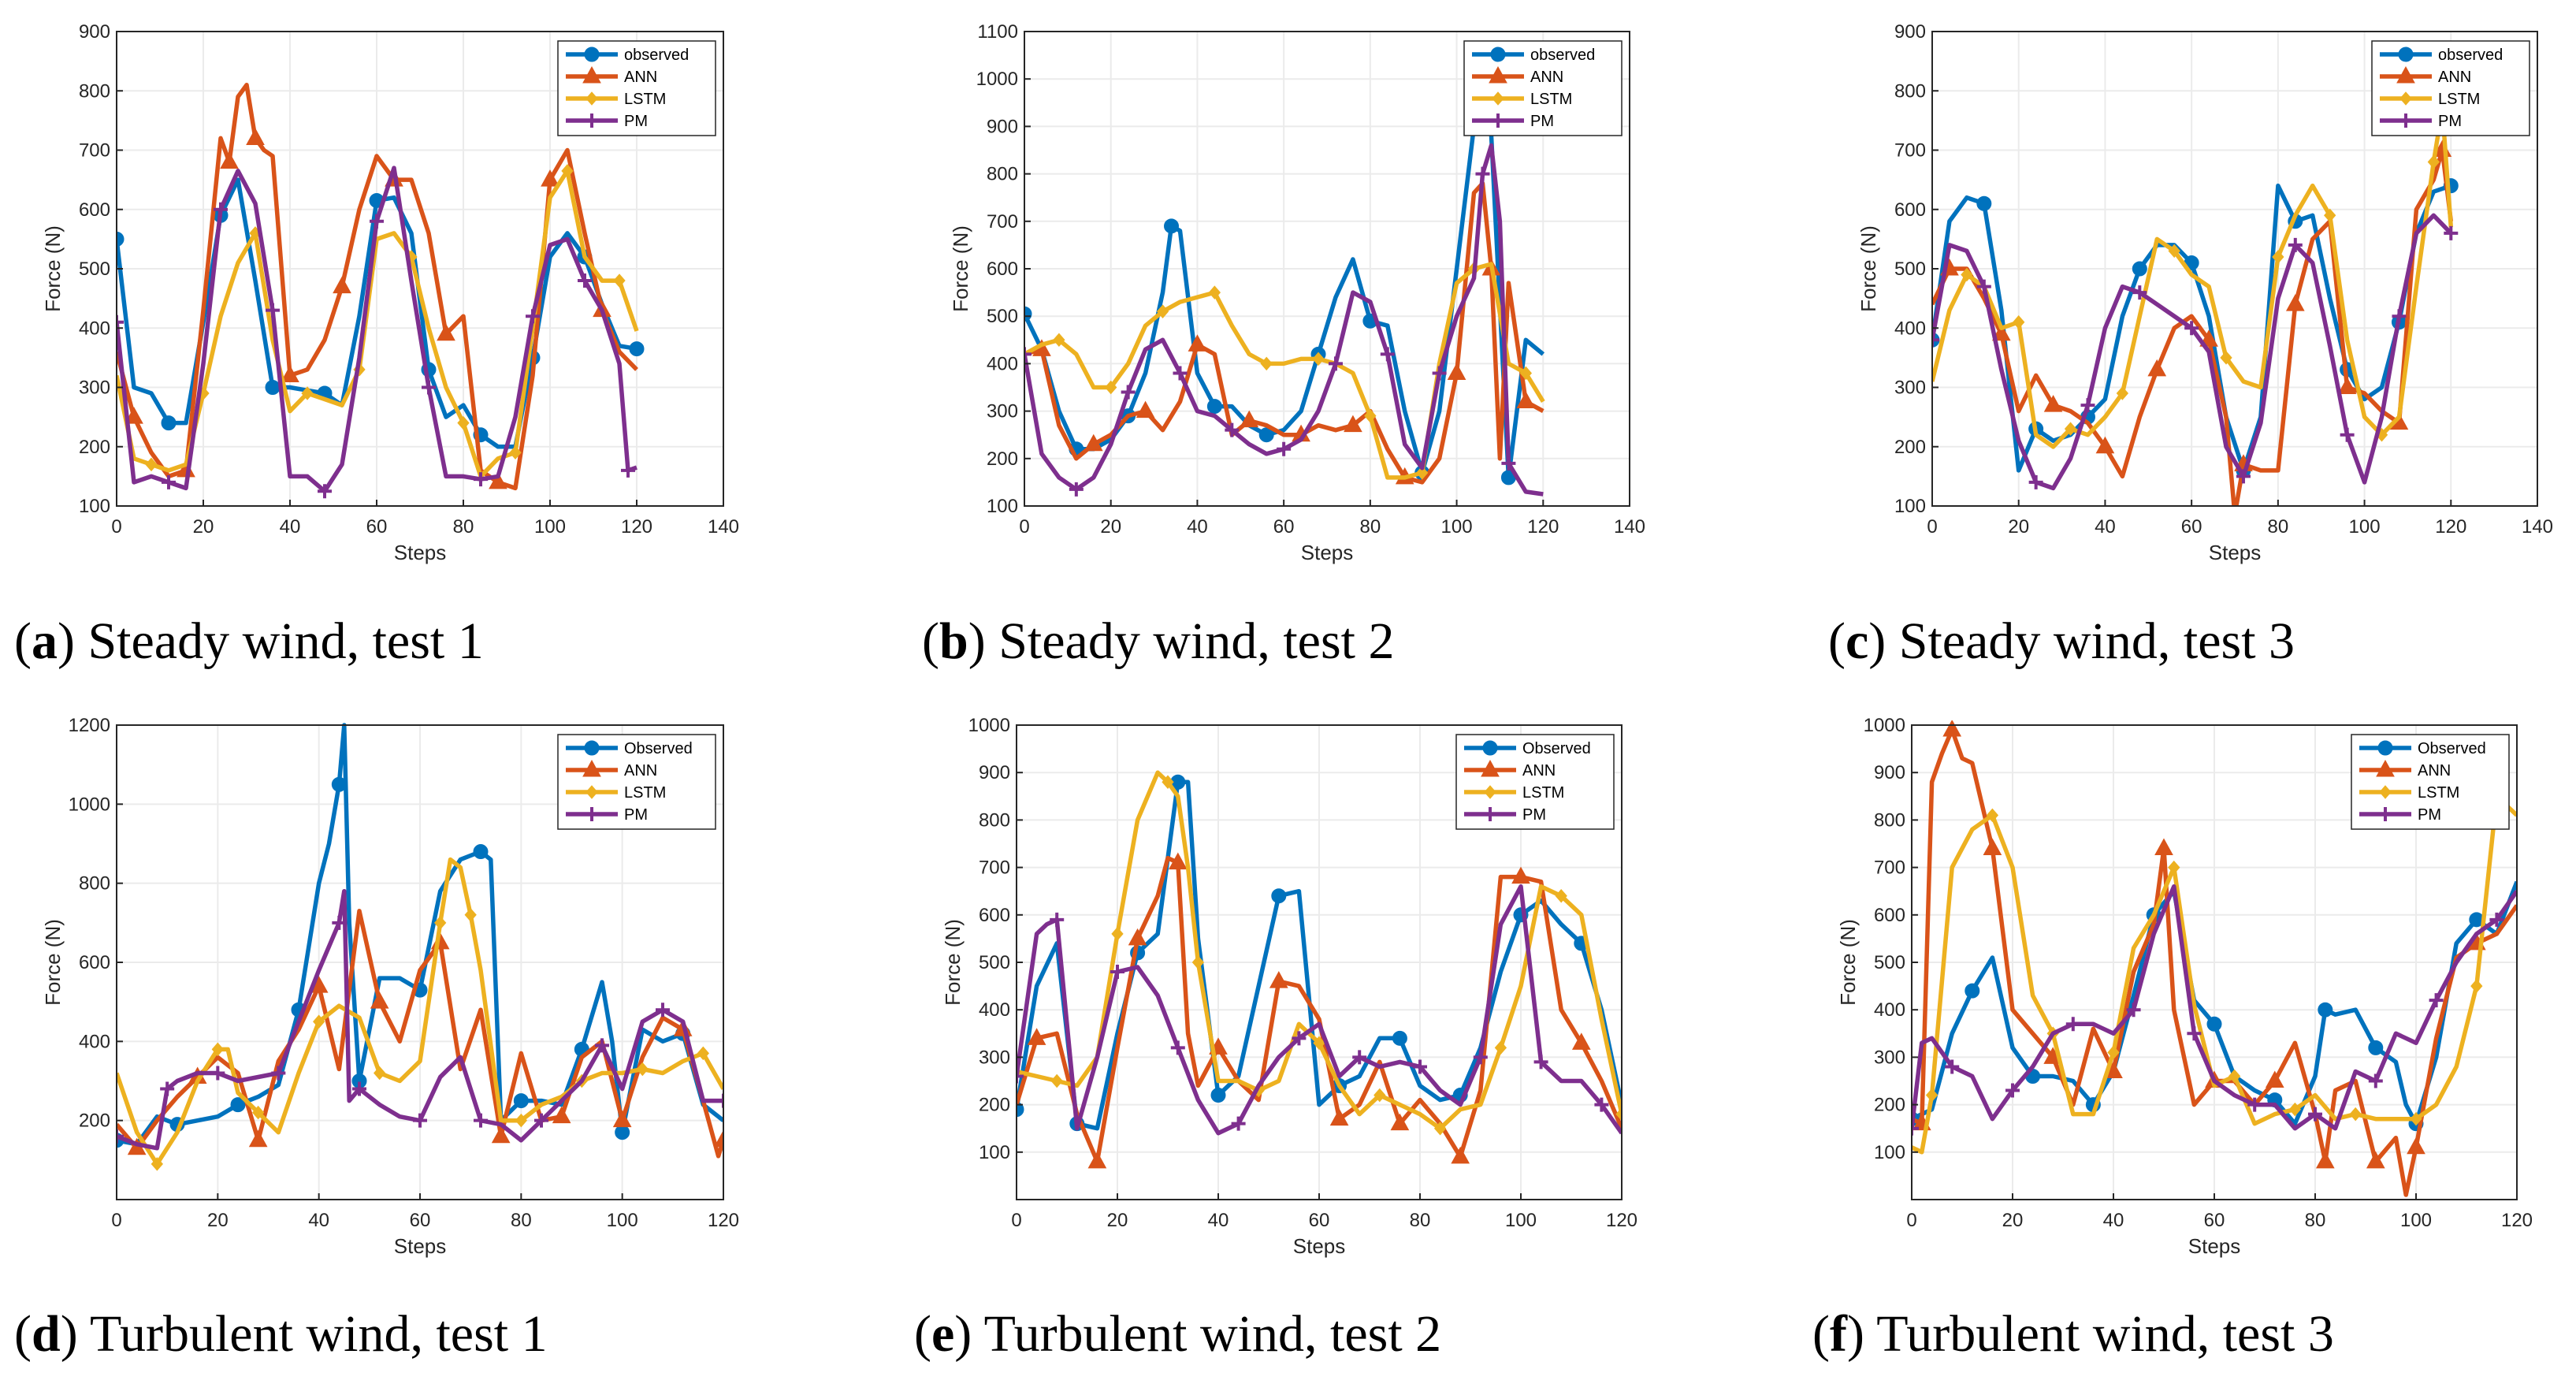 This screenshot has width=2576, height=1384. I want to click on legend-label: observed, so click(656, 55).